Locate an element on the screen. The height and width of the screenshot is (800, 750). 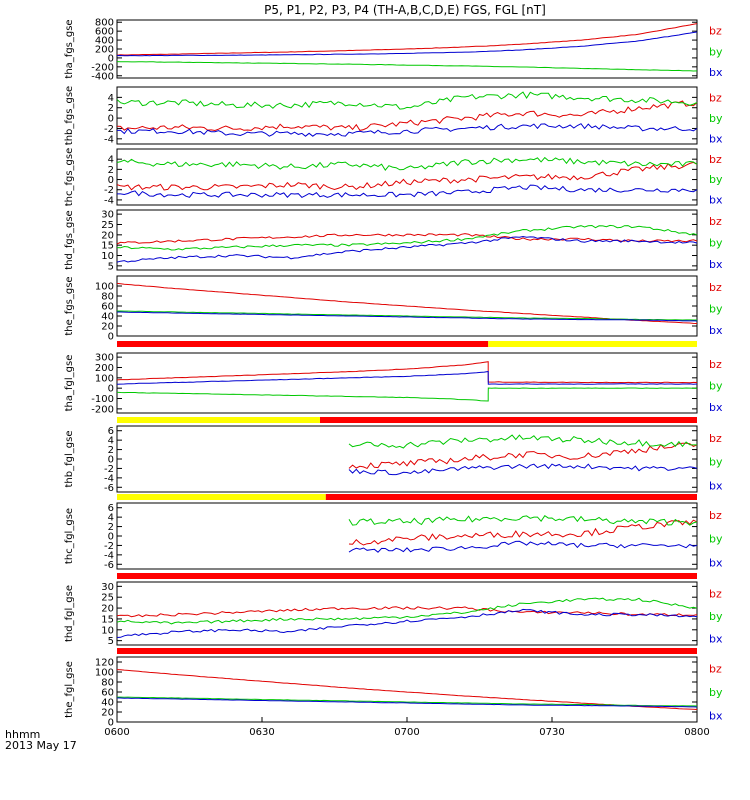
y-axis-label: thb_fgl_gse is located at coordinates (69, 459).